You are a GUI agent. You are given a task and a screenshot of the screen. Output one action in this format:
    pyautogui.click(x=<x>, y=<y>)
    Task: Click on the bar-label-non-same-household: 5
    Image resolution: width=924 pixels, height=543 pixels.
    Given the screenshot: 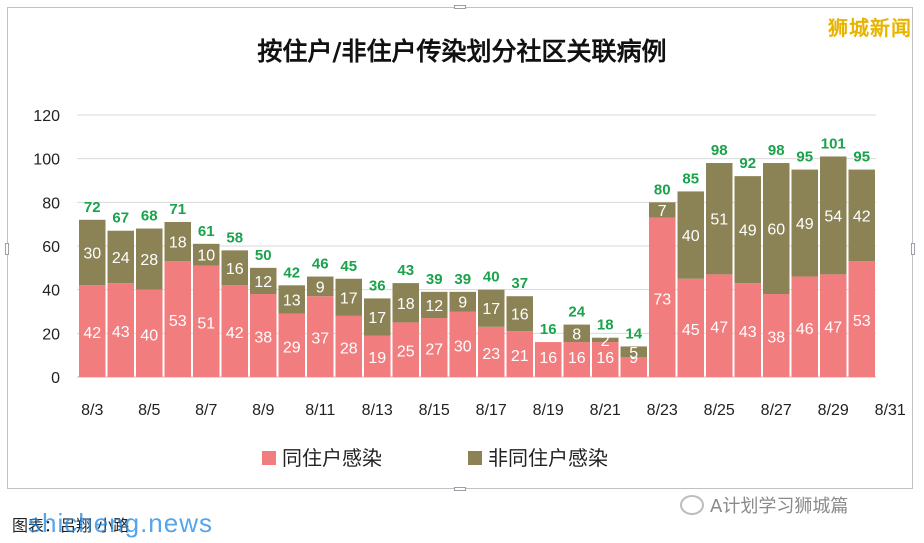 What is the action you would take?
    pyautogui.click(x=633, y=353)
    